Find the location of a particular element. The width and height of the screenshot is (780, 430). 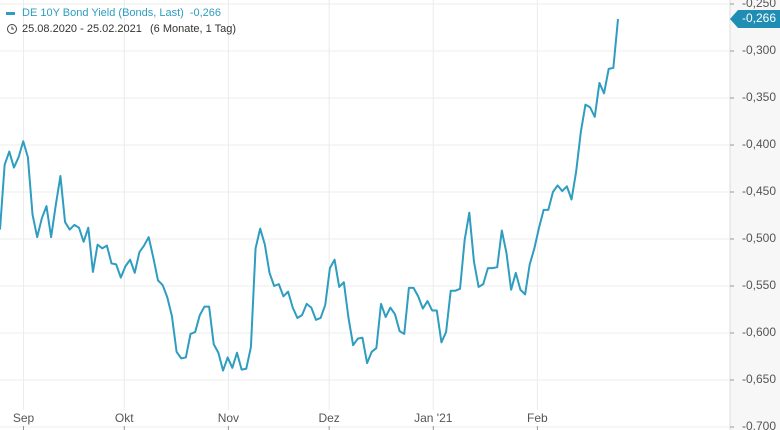

y-tick-label: -0,450 is located at coordinates (759, 191).